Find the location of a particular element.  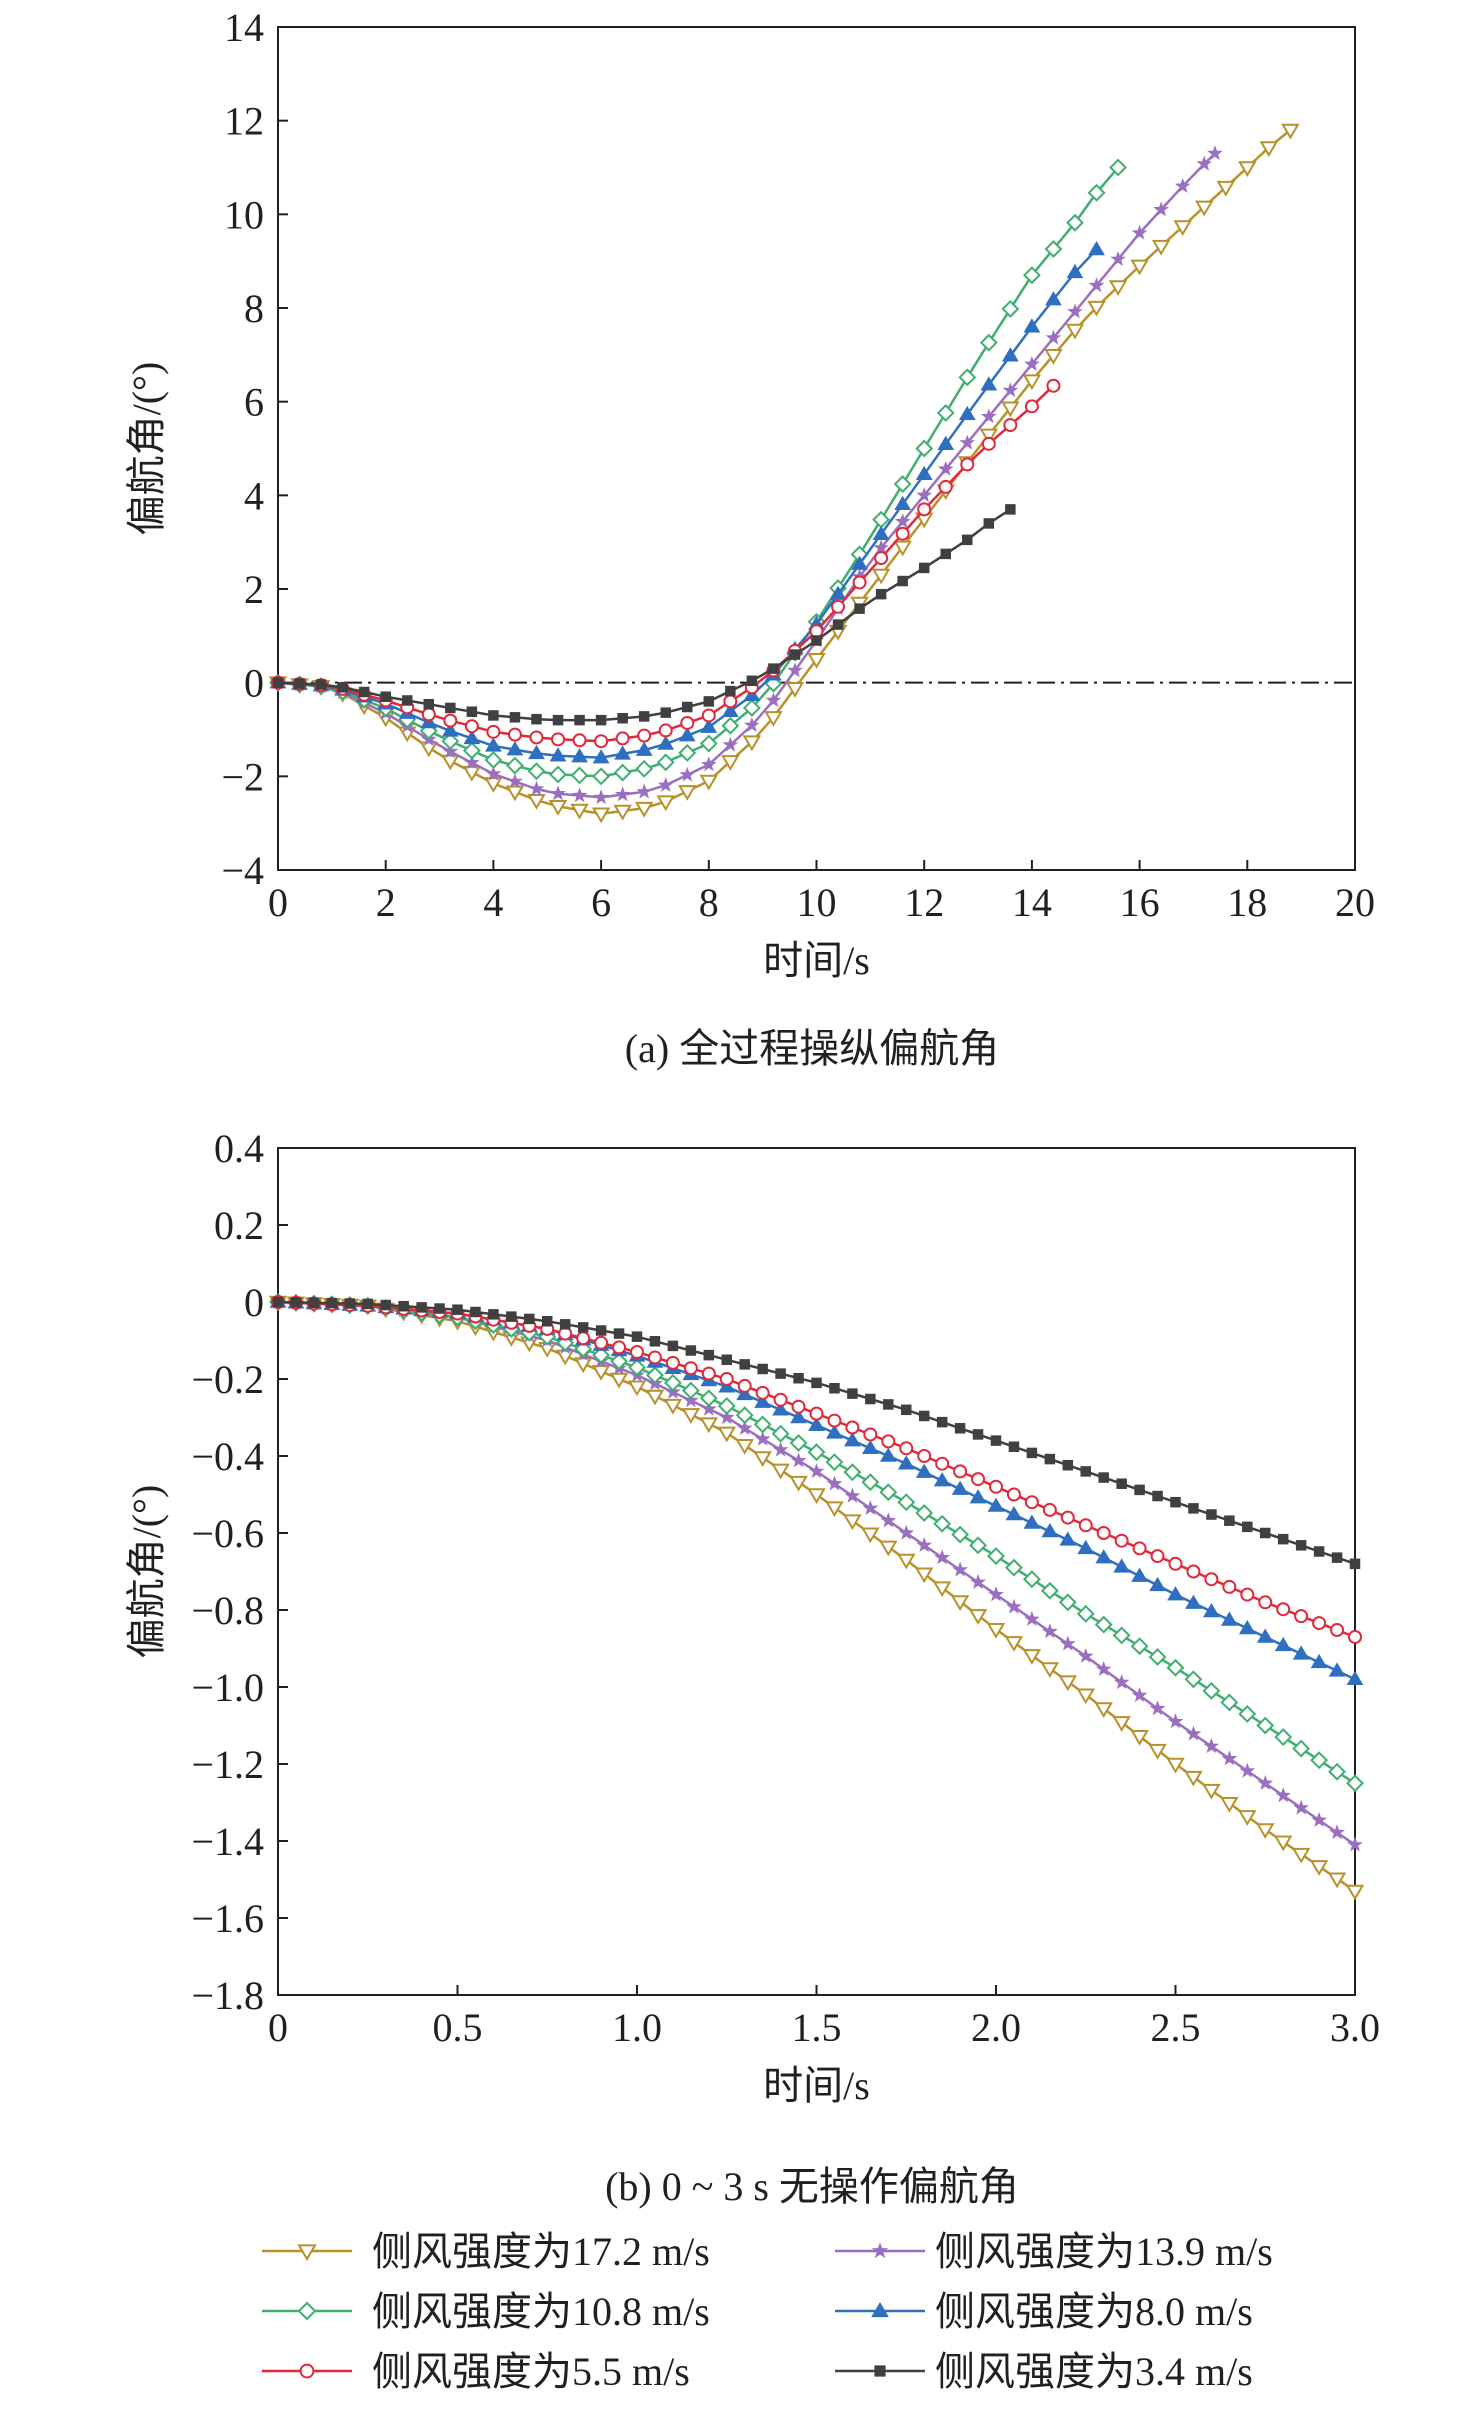

chart-a-x-tick-label: 18 is located at coordinates (1247, 902).